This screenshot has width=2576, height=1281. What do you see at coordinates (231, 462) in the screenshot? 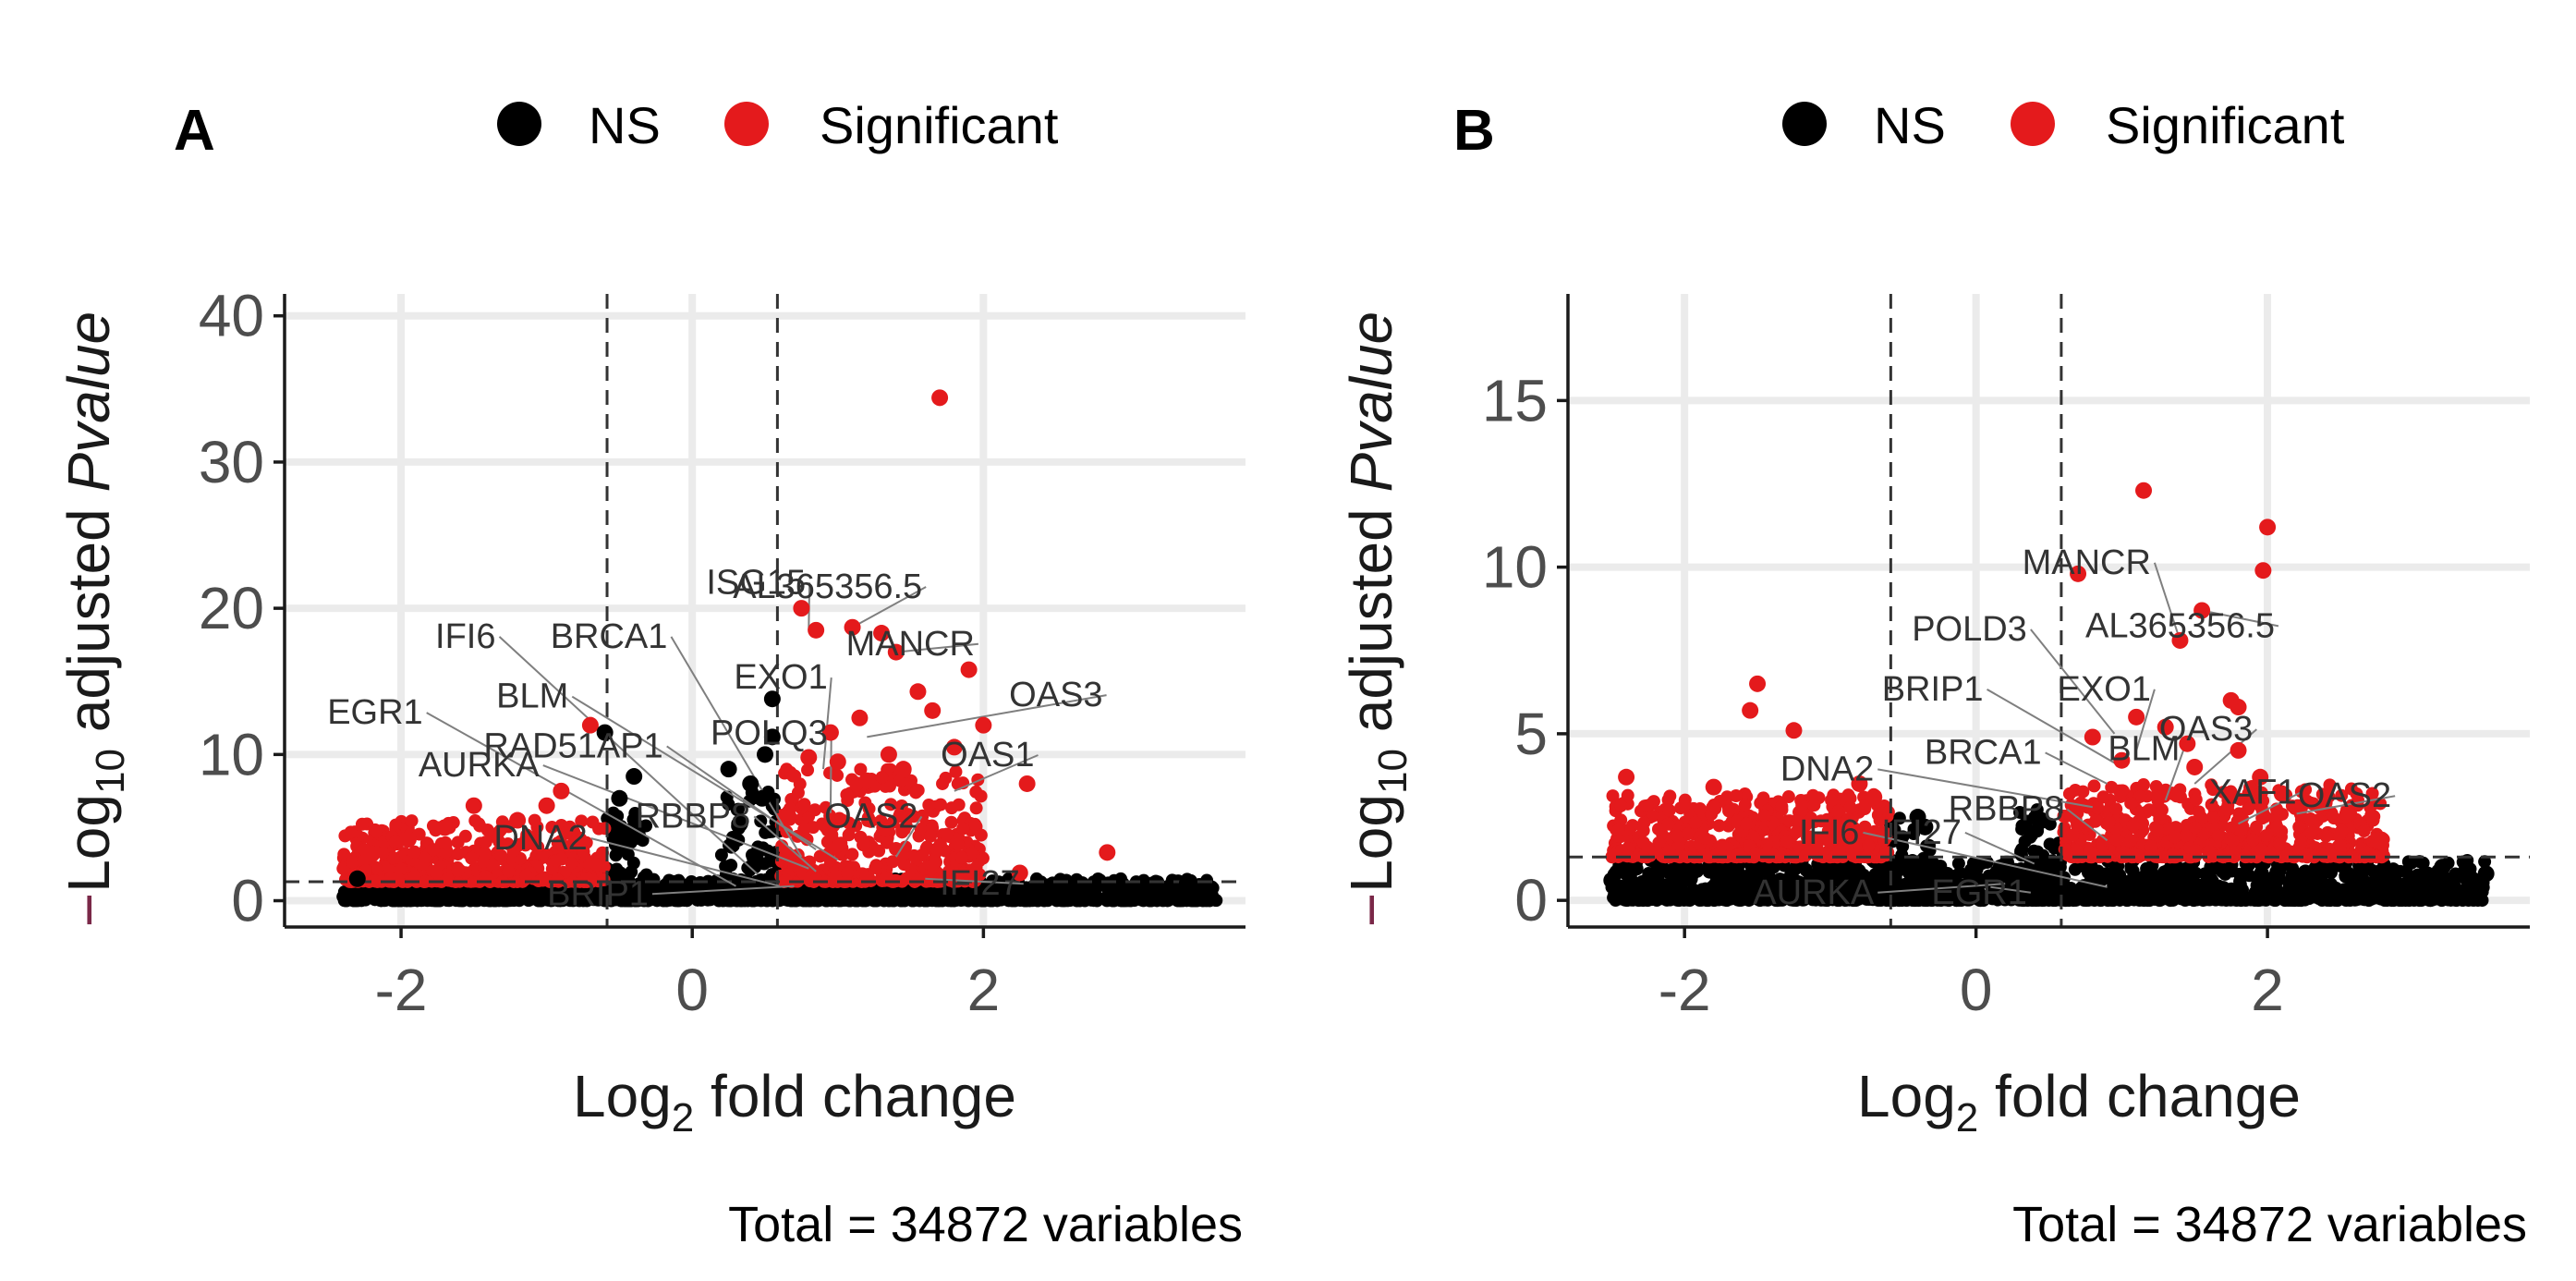
I see `y-tick-label: 30` at bounding box center [231, 462].